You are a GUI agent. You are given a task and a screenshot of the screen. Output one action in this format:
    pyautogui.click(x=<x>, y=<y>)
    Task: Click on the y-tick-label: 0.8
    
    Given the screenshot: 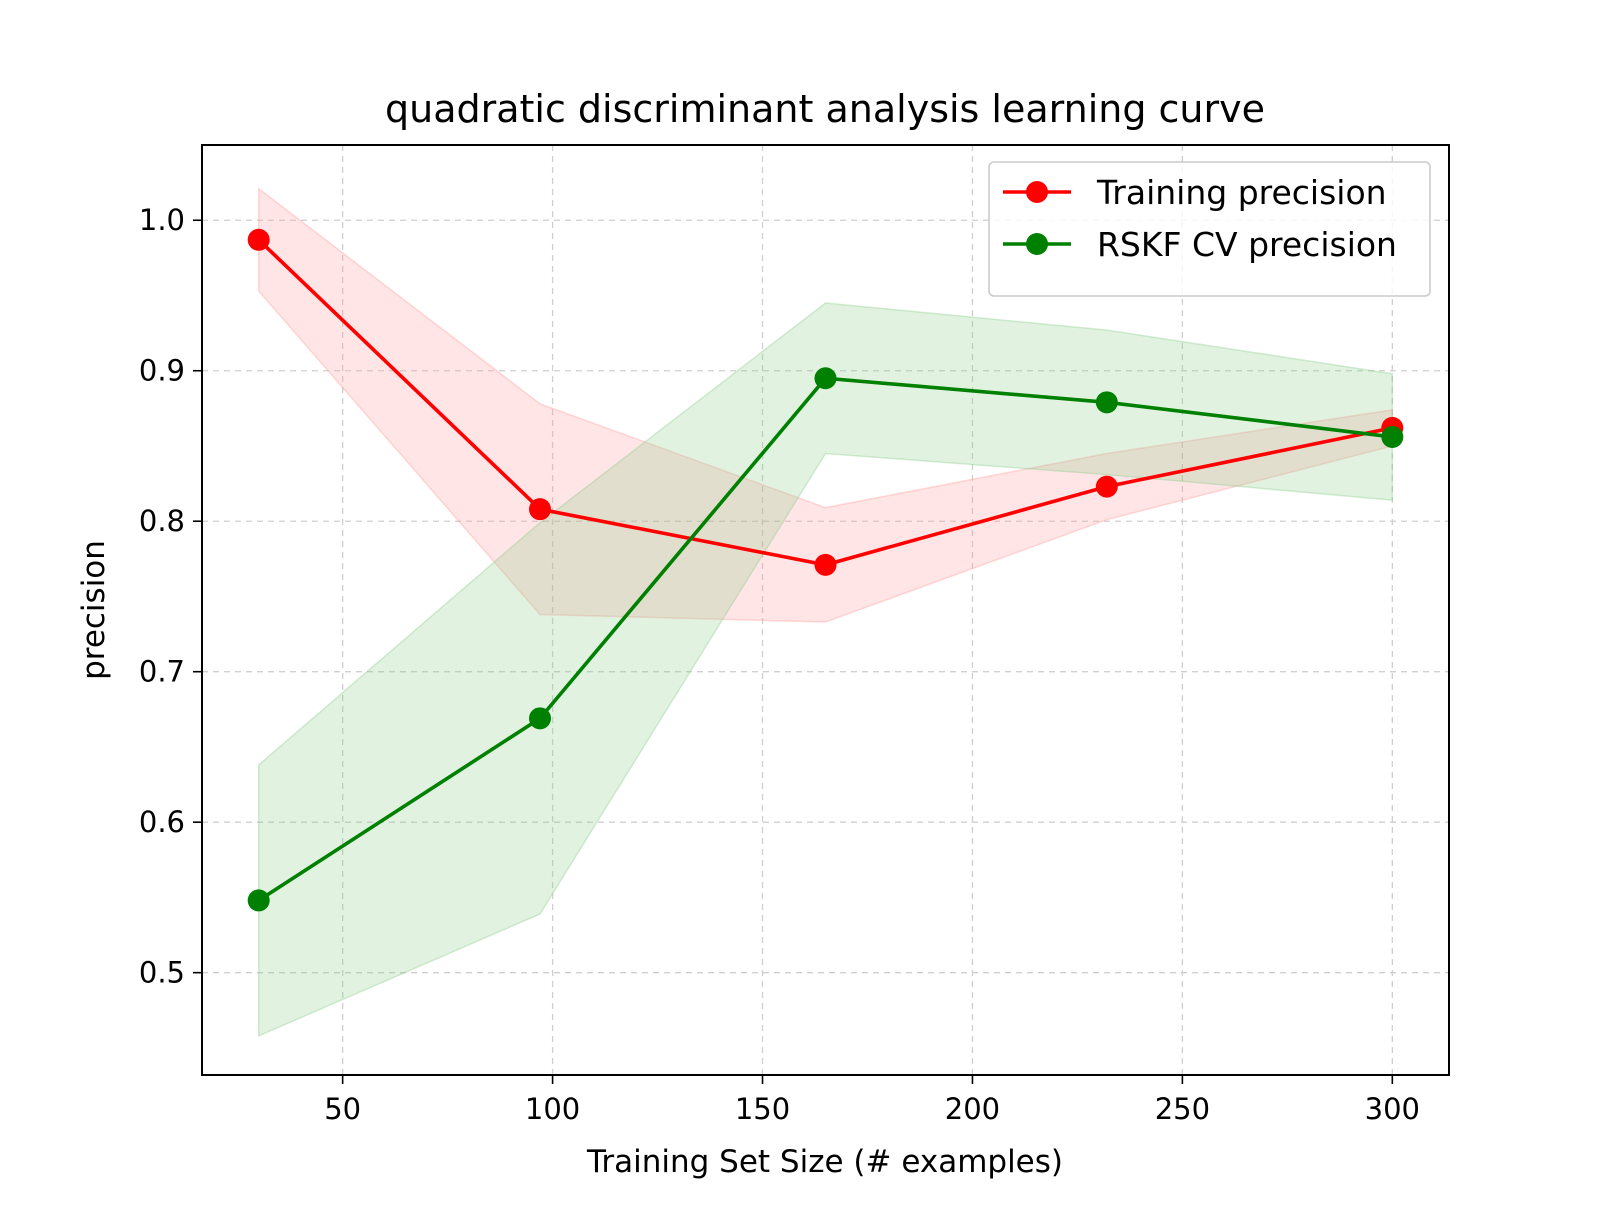 What is the action you would take?
    pyautogui.click(x=162, y=521)
    